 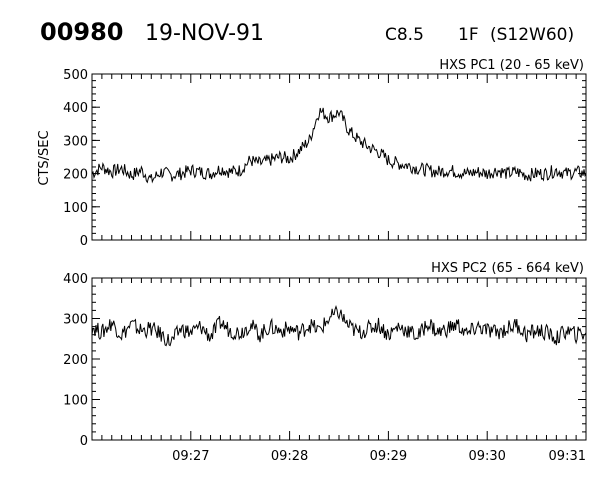 What do you see at coordinates (190, 456) in the screenshot?
I see `x-tick-label: 09:27` at bounding box center [190, 456].